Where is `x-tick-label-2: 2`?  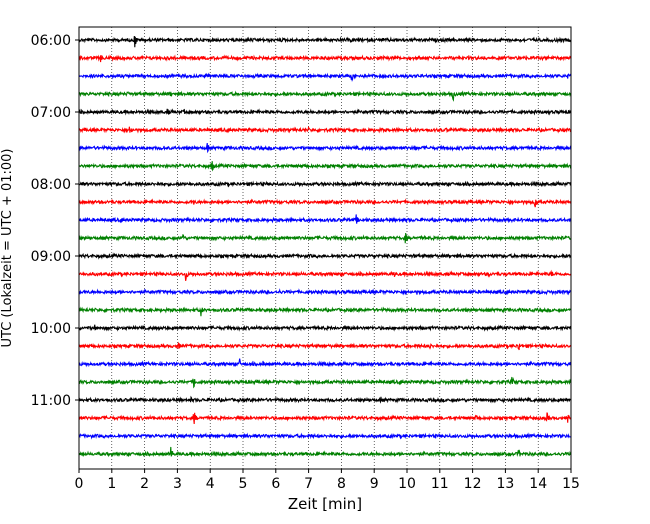
x-tick-label-2: 2 is located at coordinates (144, 484).